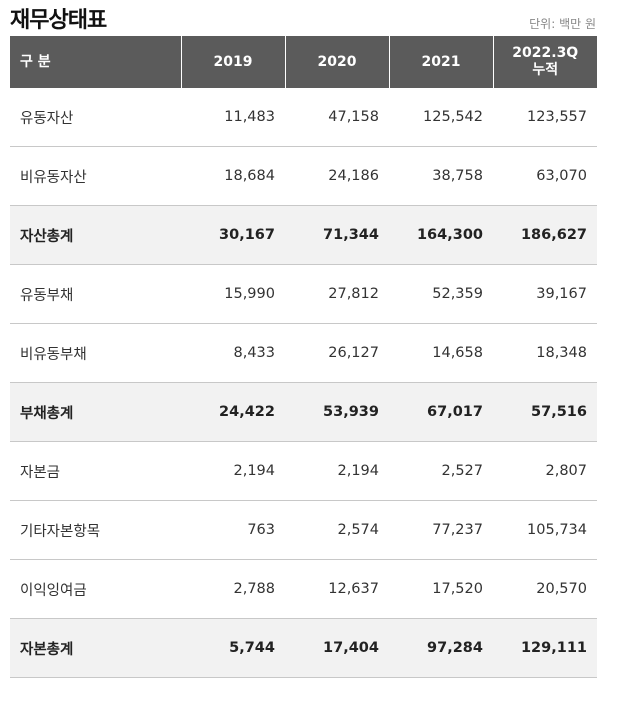 The width and height of the screenshot is (631, 703). I want to click on header-row: 구 분 2019 2020 2021 2022.3Q 누적, so click(303, 62).